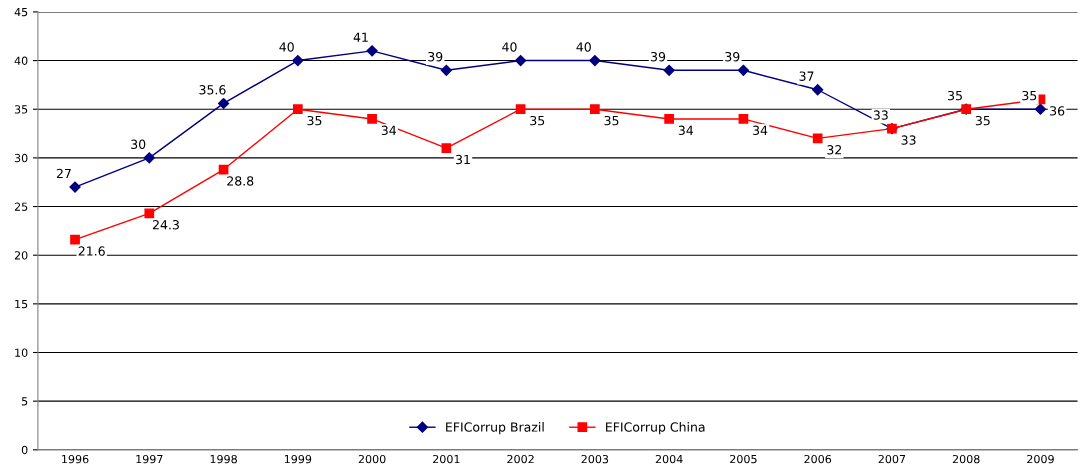  I want to click on legend-label: EFICorrup Brazil, so click(495, 428).